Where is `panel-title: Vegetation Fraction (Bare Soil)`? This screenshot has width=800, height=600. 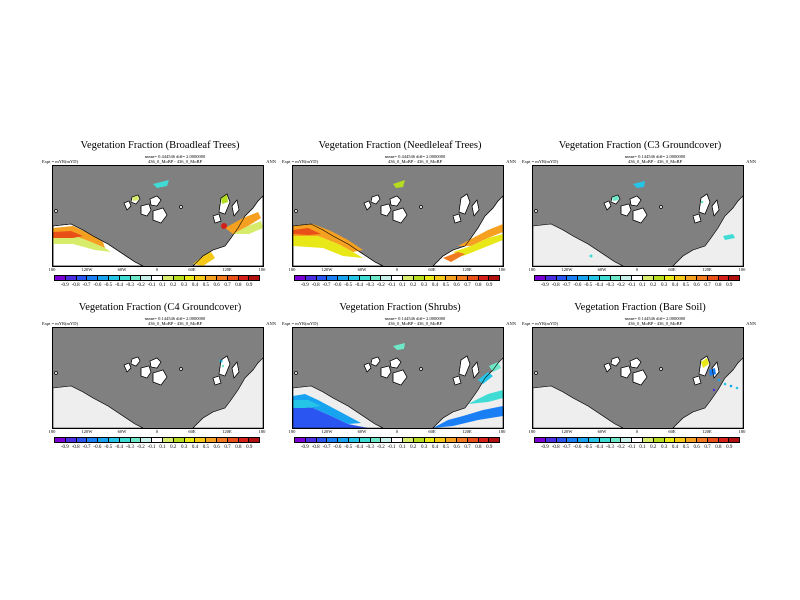 panel-title: Vegetation Fraction (Bare Soil) is located at coordinates (640, 307).